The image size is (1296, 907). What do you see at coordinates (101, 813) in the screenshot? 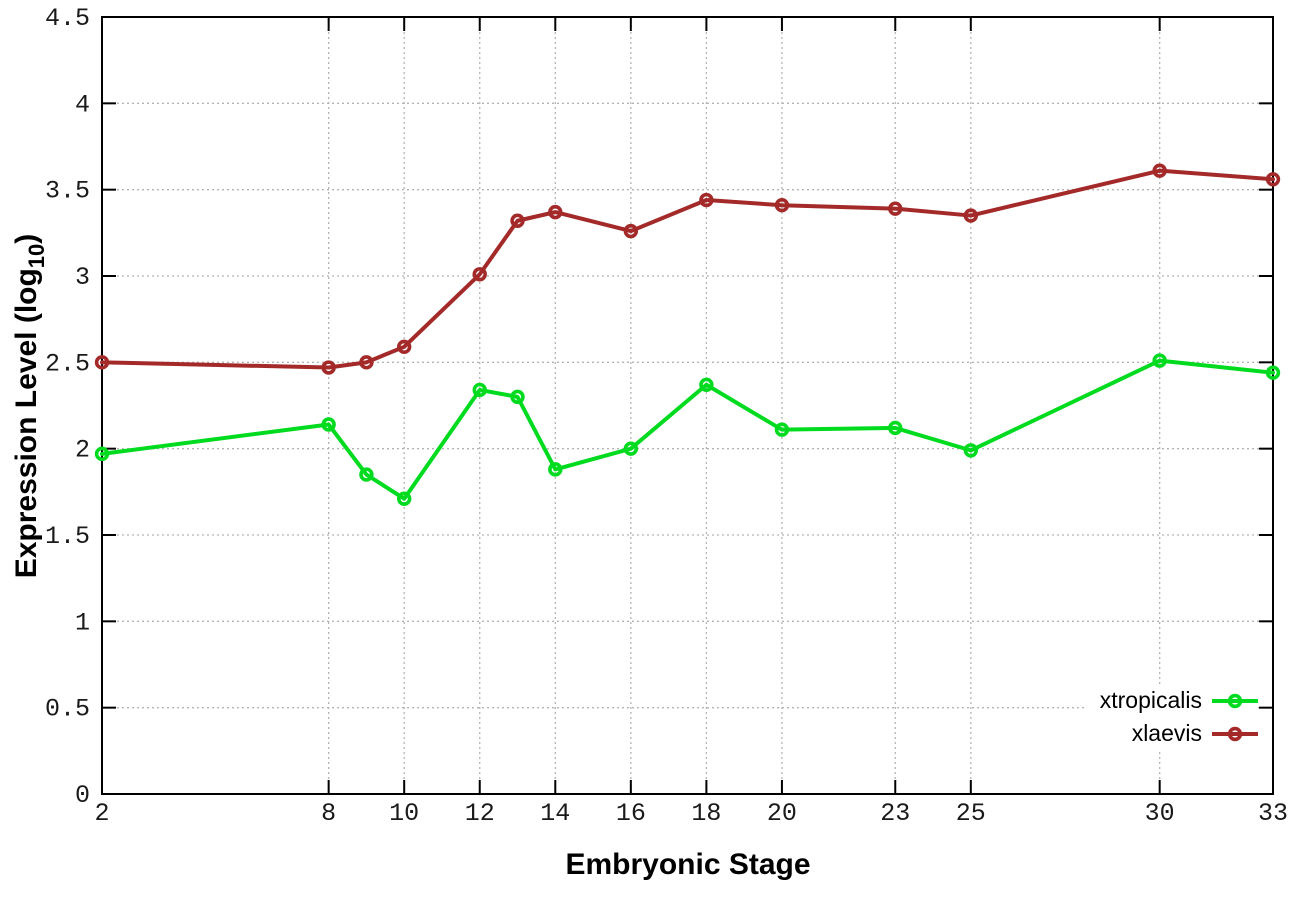
I see `x-tick-label: 2` at bounding box center [101, 813].